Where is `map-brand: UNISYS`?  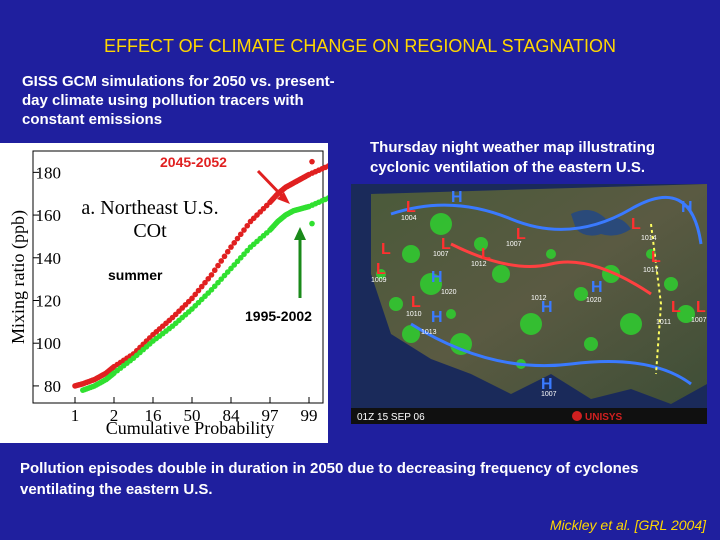
map-brand: UNISYS is located at coordinates (604, 417).